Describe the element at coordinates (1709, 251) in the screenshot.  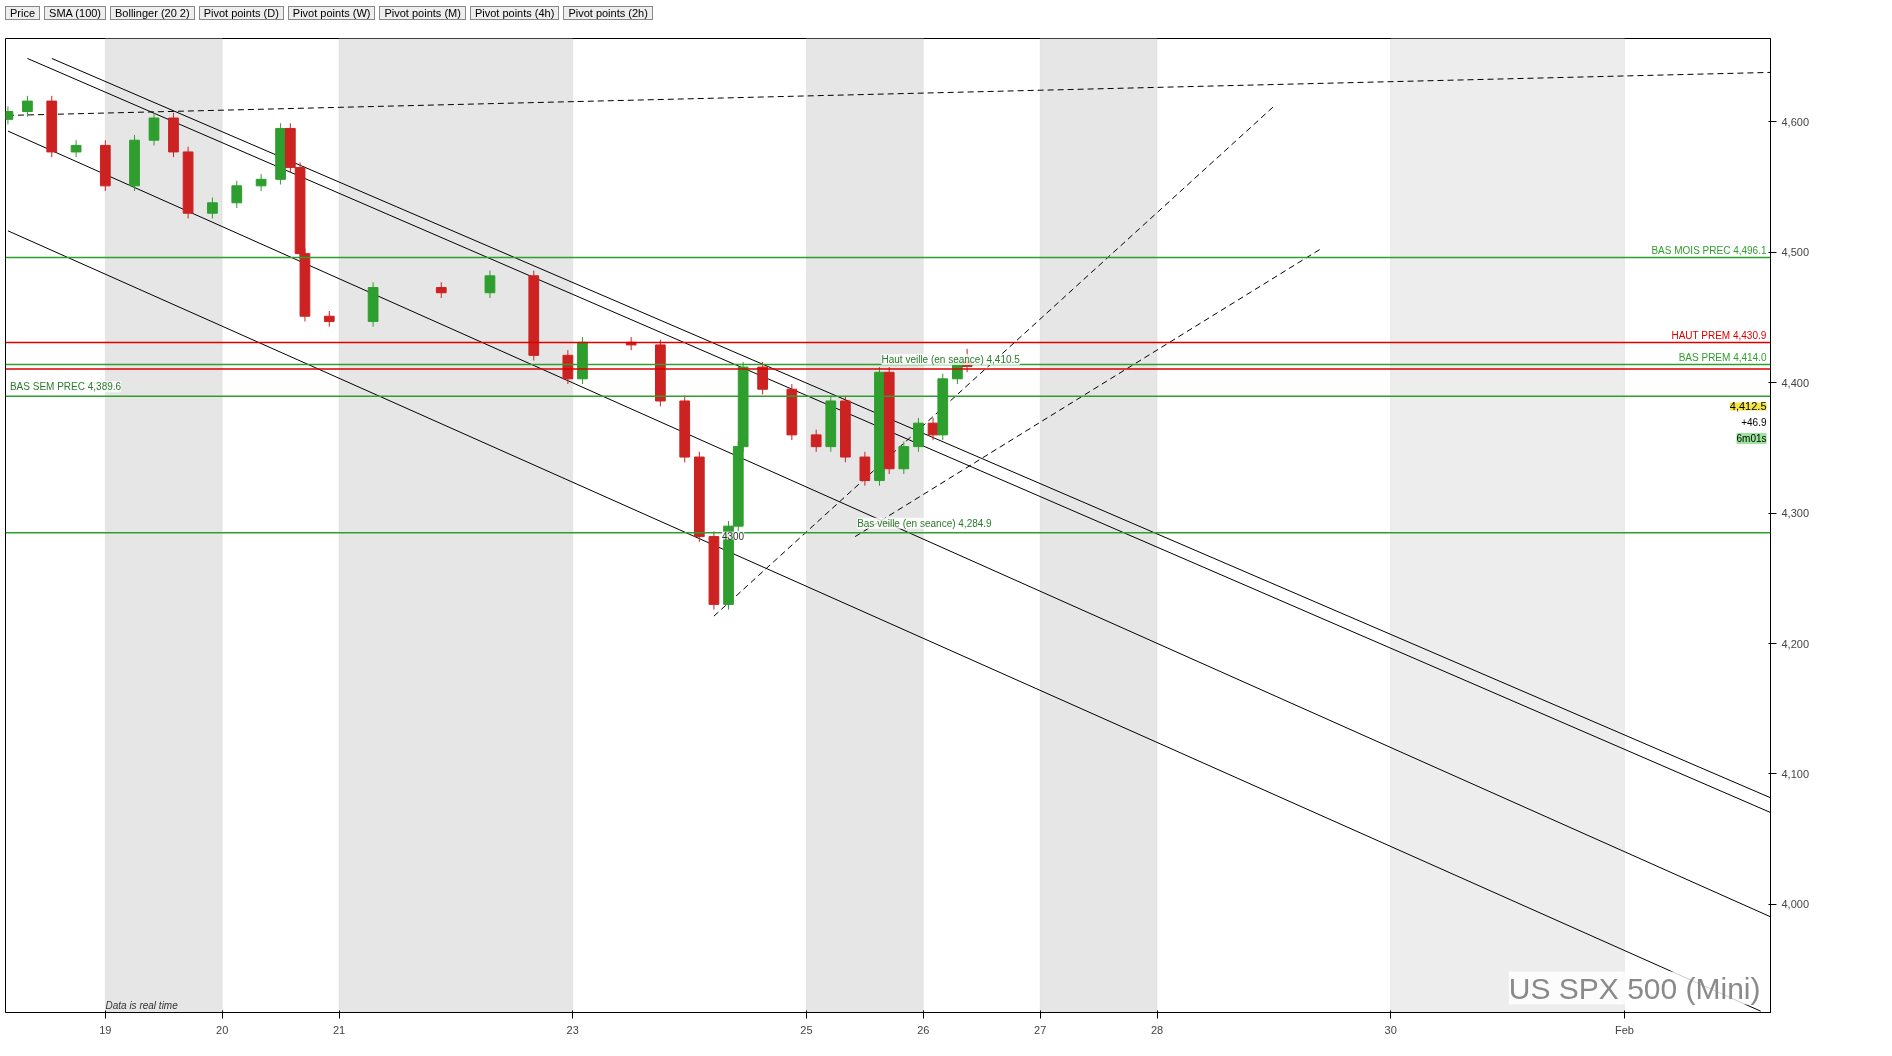
I see `ref-line-label: BAS MOIS PREC 4,496.1` at that location.